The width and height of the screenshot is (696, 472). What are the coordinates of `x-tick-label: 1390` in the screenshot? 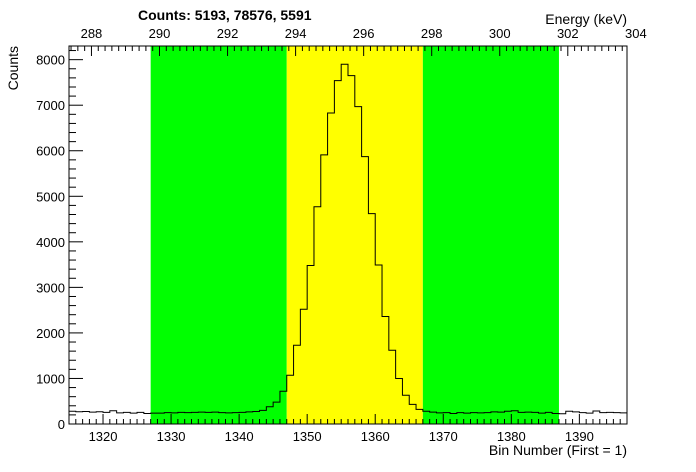 It's located at (579, 436).